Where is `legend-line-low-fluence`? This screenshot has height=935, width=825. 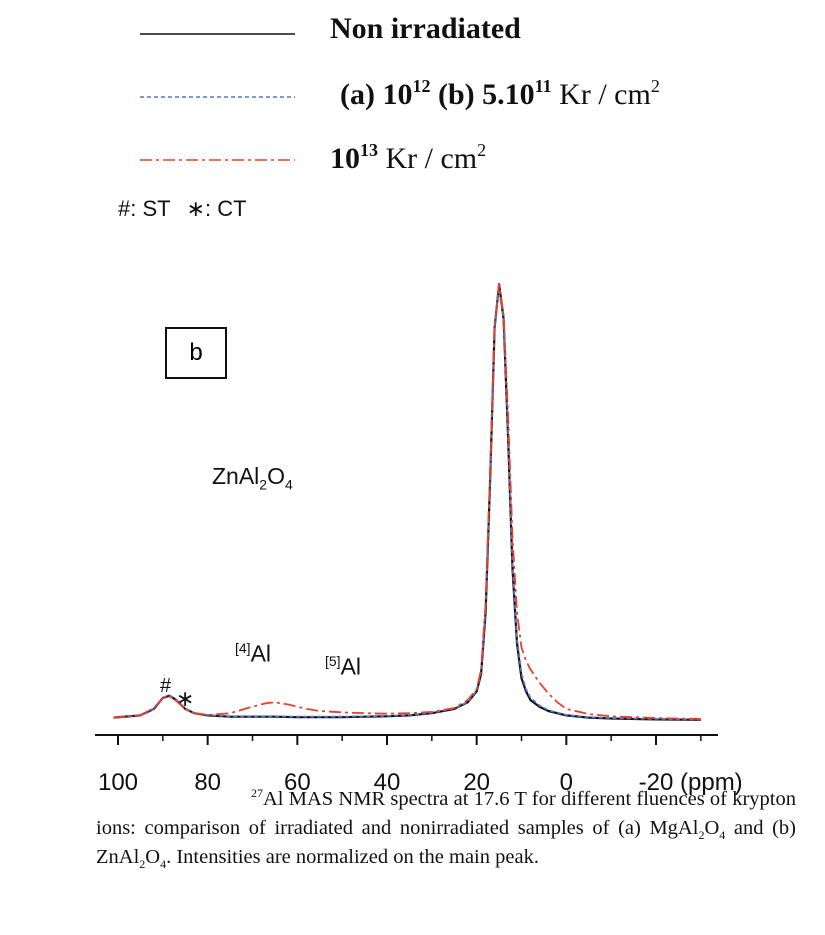
legend-line-low-fluence is located at coordinates (217, 97).